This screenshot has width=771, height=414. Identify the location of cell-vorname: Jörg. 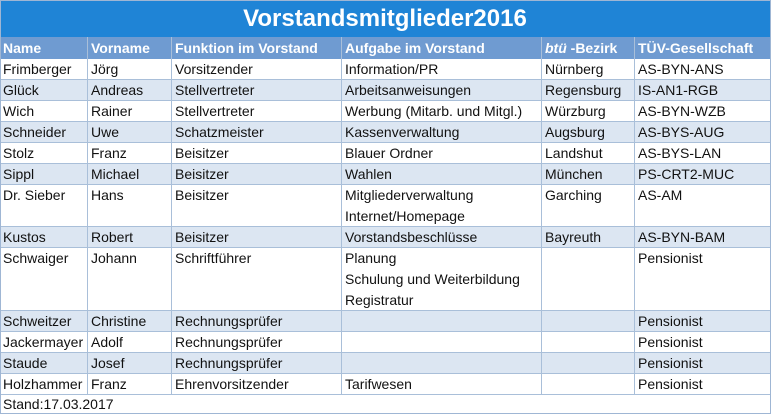
(130, 69).